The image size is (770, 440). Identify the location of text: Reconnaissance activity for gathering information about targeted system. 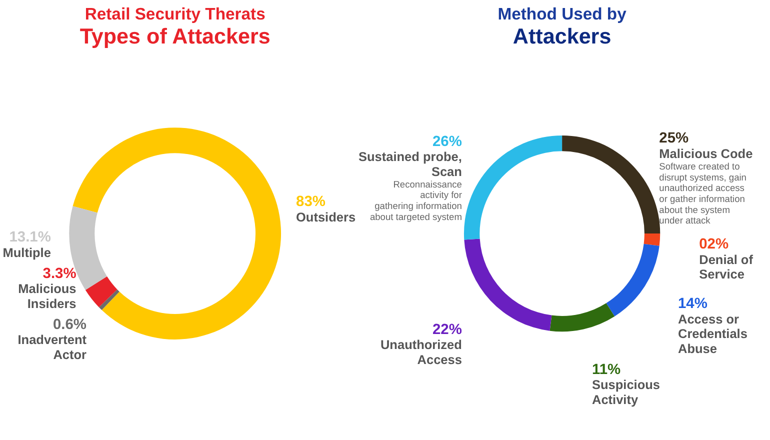
(416, 200).